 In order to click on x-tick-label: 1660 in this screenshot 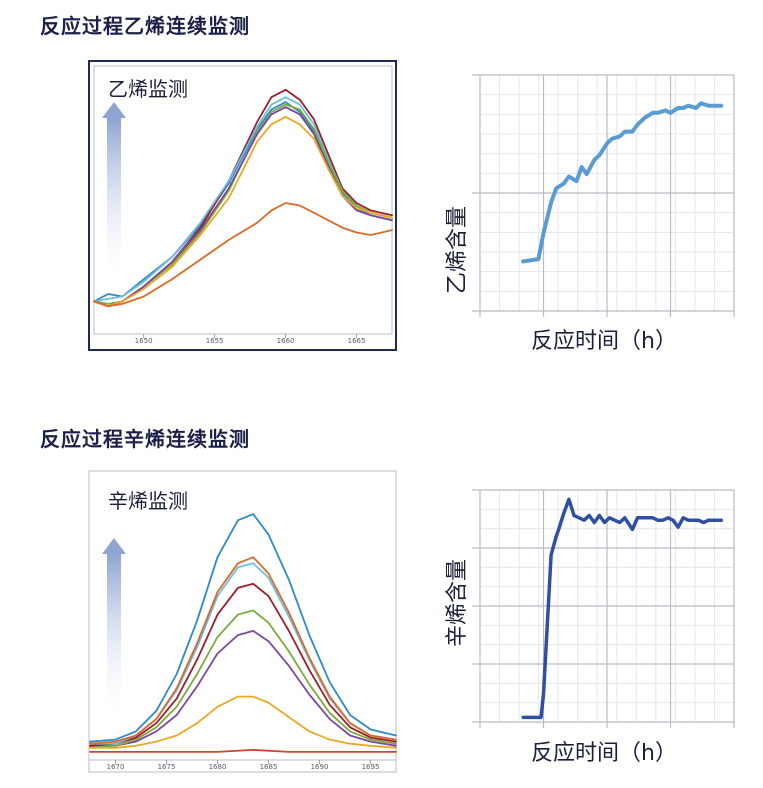, I will do `click(286, 341)`.